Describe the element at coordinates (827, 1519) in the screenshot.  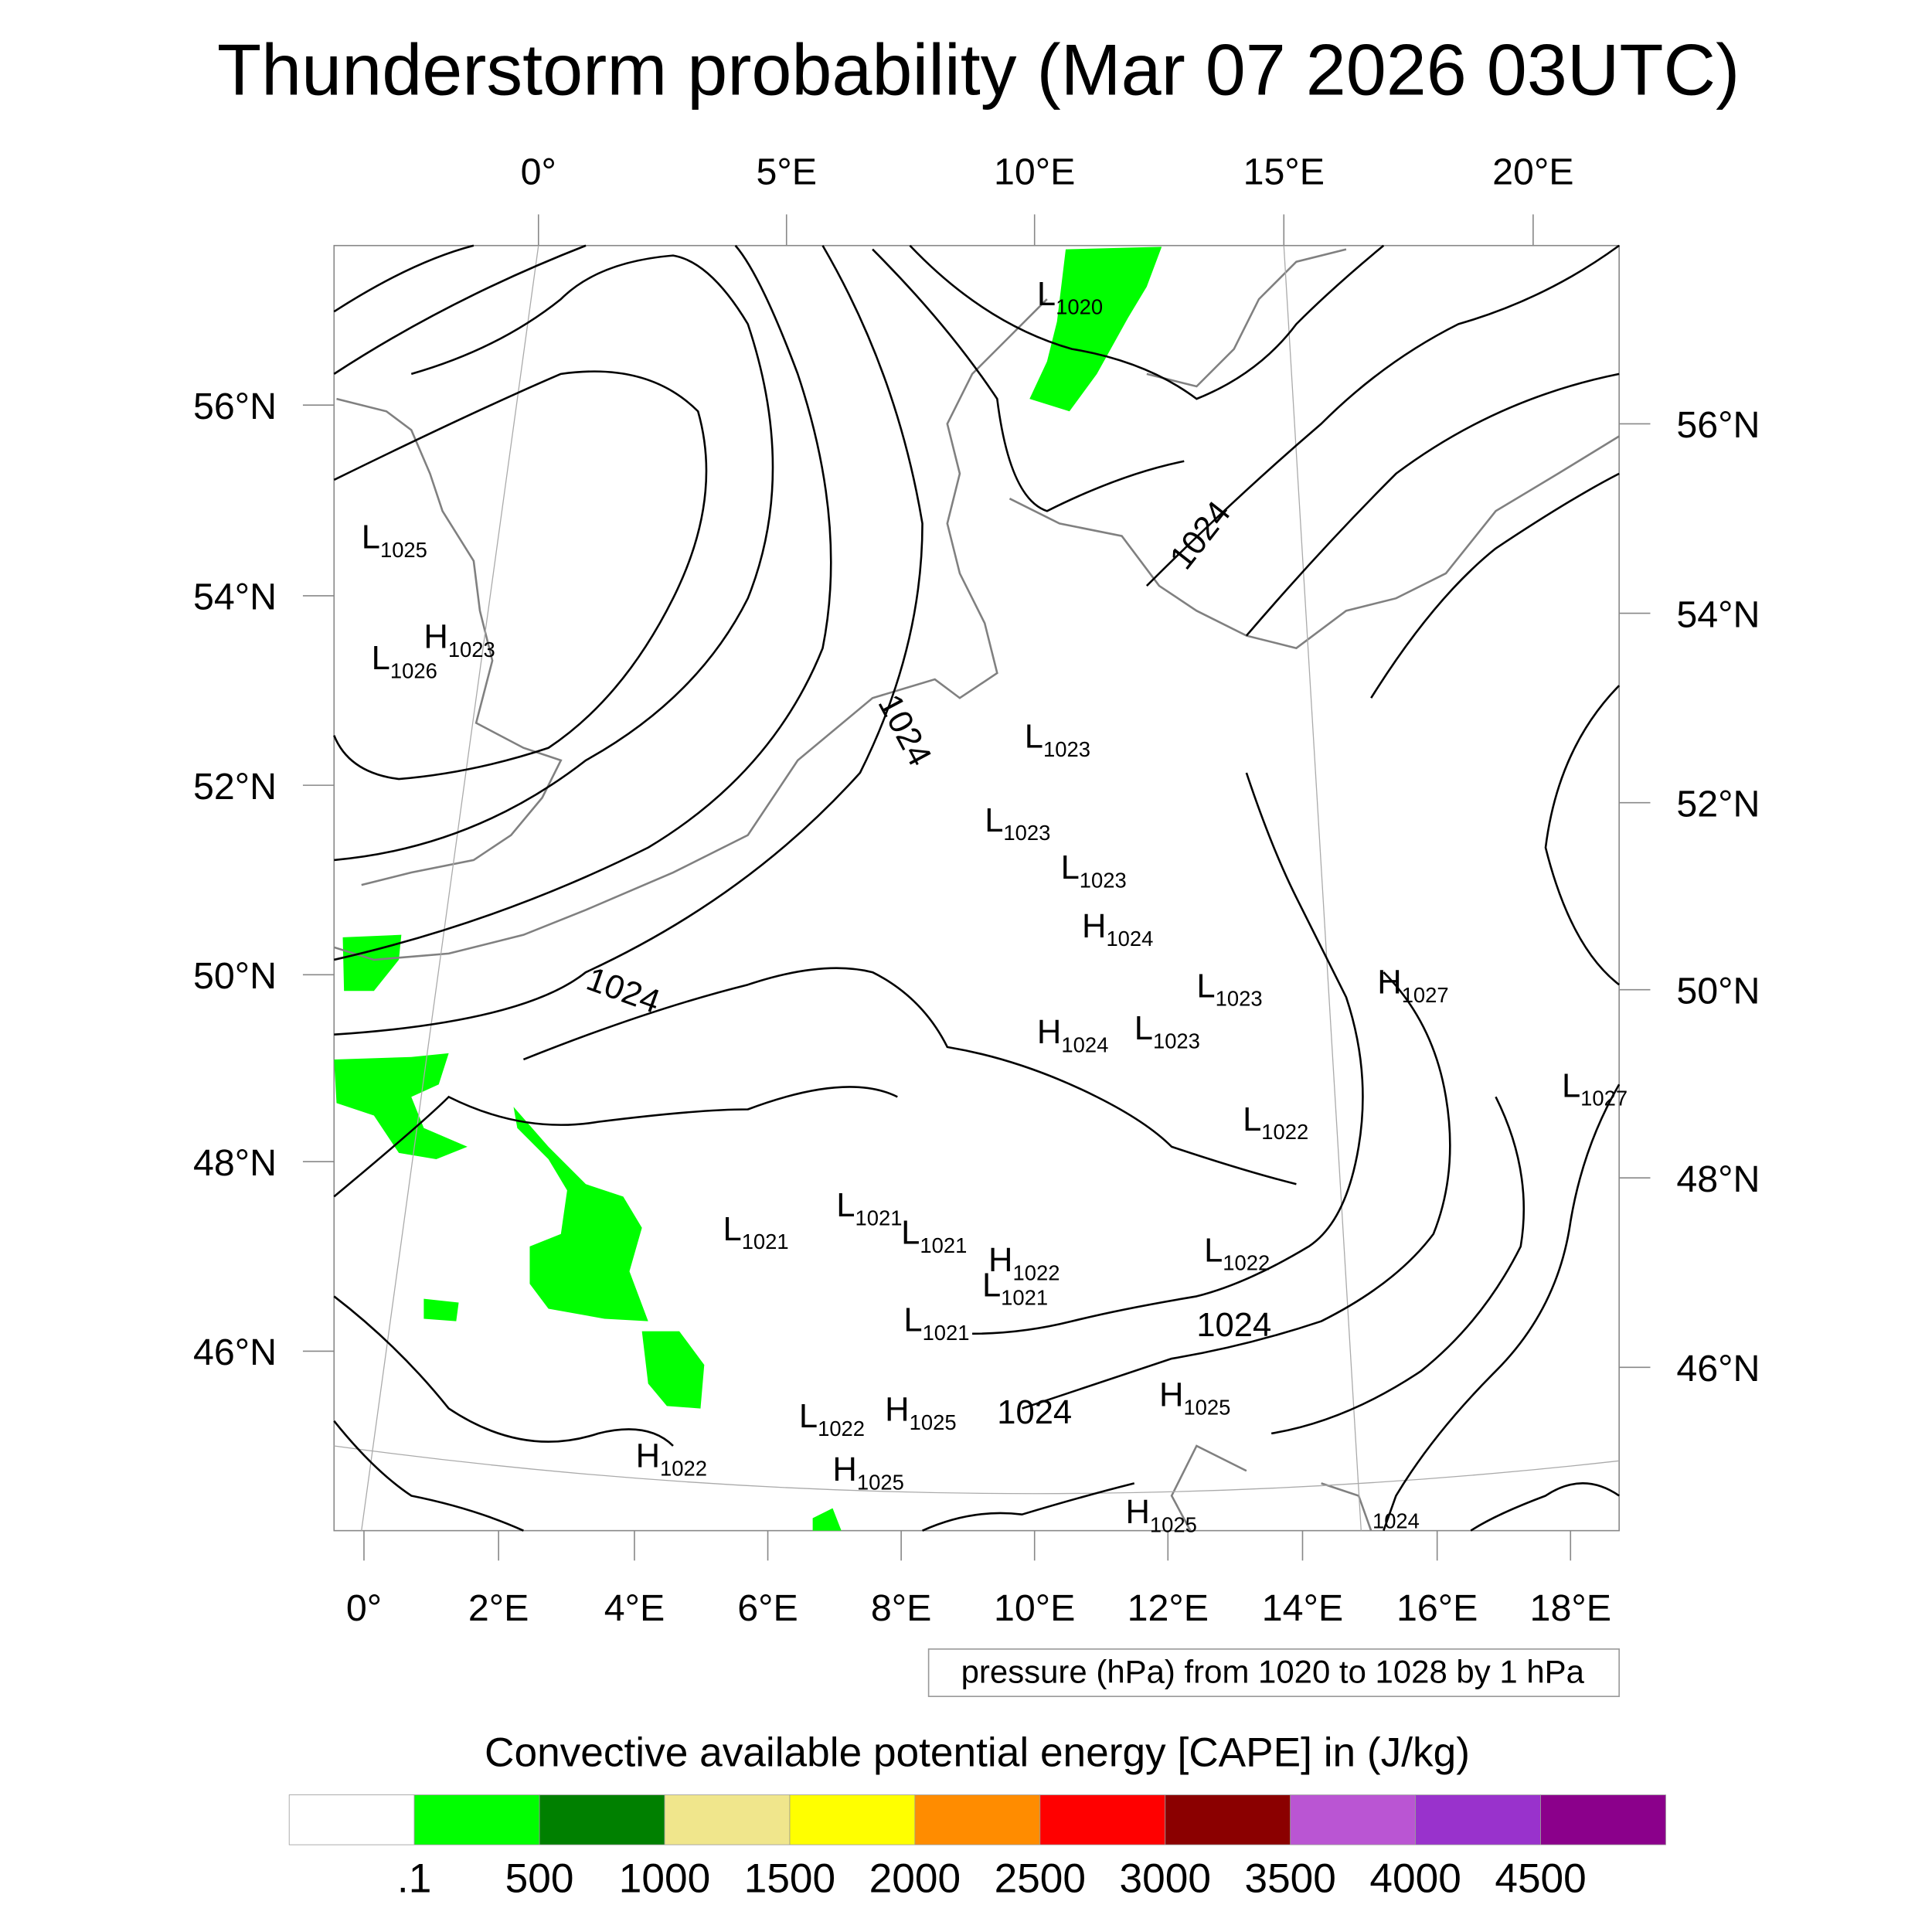
I see `cape-area-south` at that location.